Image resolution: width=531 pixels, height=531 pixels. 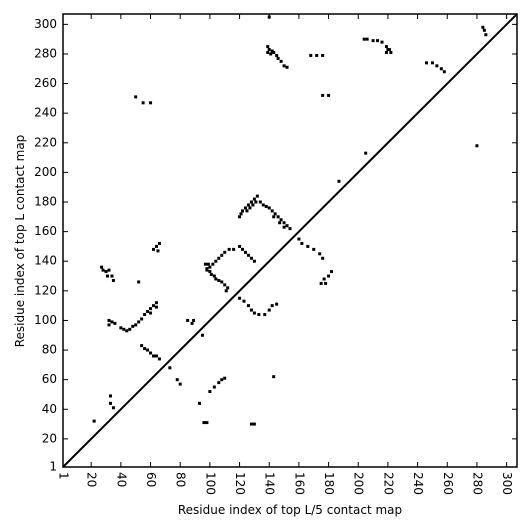 I want to click on y-tick-label: 240, so click(x=45, y=113).